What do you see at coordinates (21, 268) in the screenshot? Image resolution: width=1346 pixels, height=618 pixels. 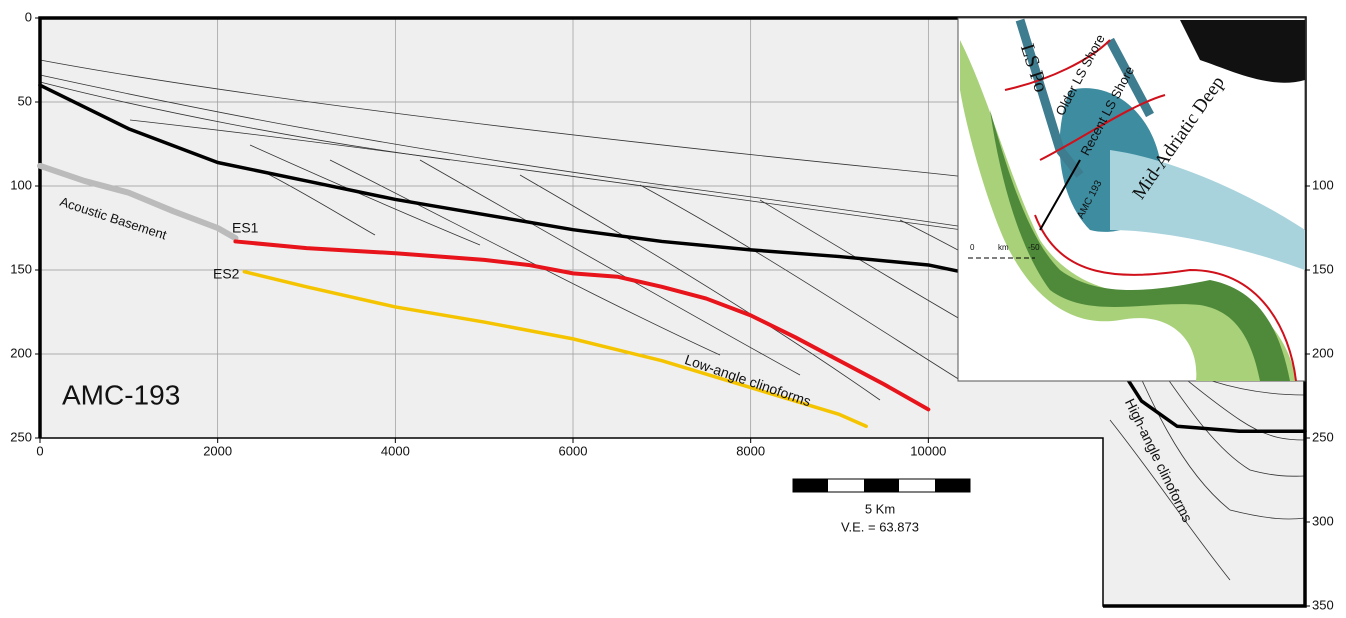 I see `y-tick-label: 150` at bounding box center [21, 268].